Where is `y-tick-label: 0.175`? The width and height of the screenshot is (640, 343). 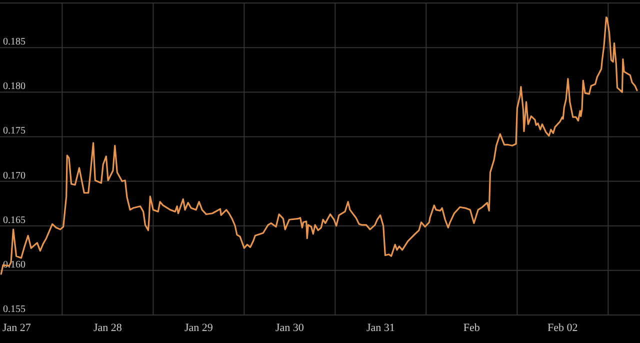 y-tick-label: 0.175 is located at coordinates (14, 131).